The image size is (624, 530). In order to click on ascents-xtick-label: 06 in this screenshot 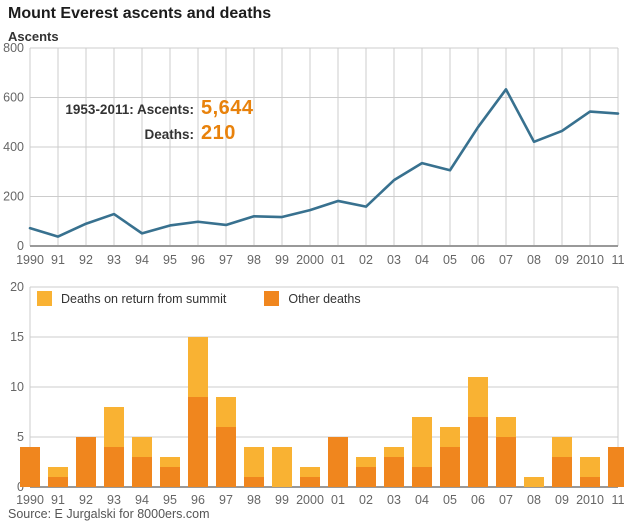, I will do `click(478, 260)`.